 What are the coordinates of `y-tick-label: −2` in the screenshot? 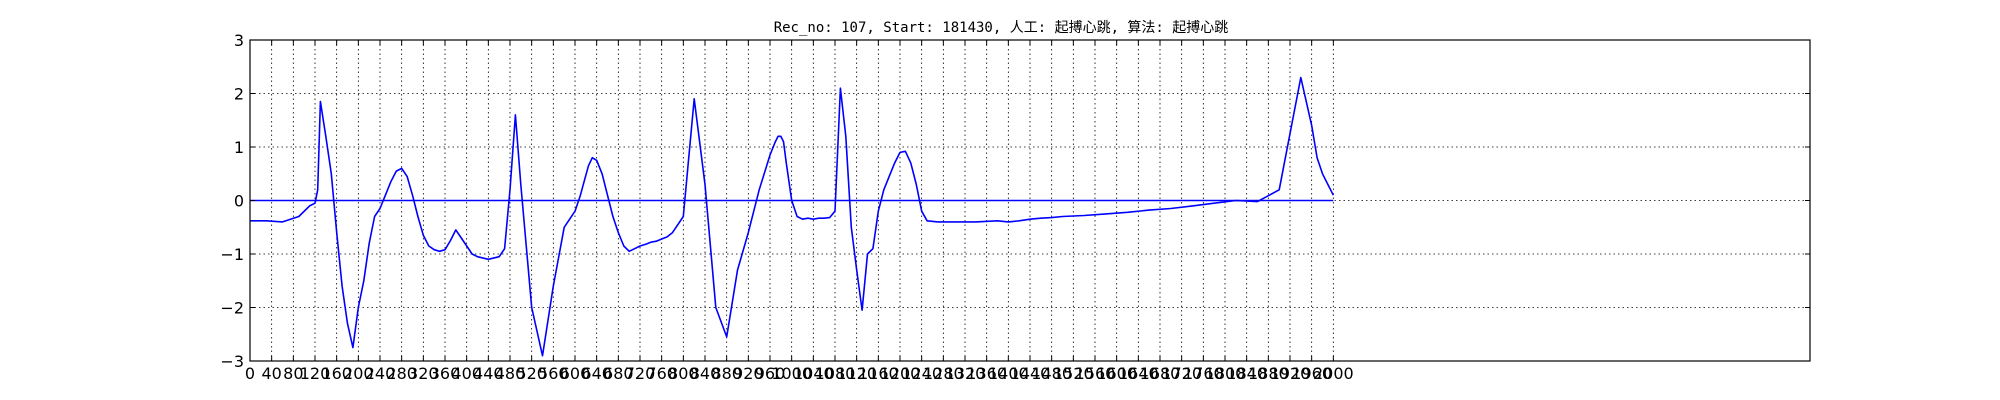 It's located at (232, 308).